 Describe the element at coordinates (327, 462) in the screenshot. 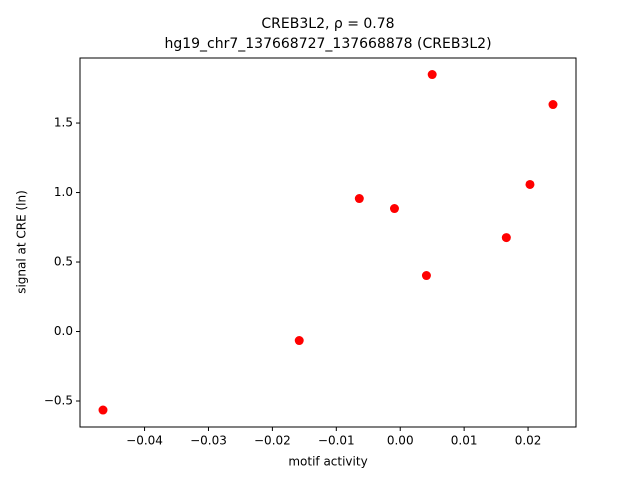

I see `x-axis-label: motif activity` at that location.